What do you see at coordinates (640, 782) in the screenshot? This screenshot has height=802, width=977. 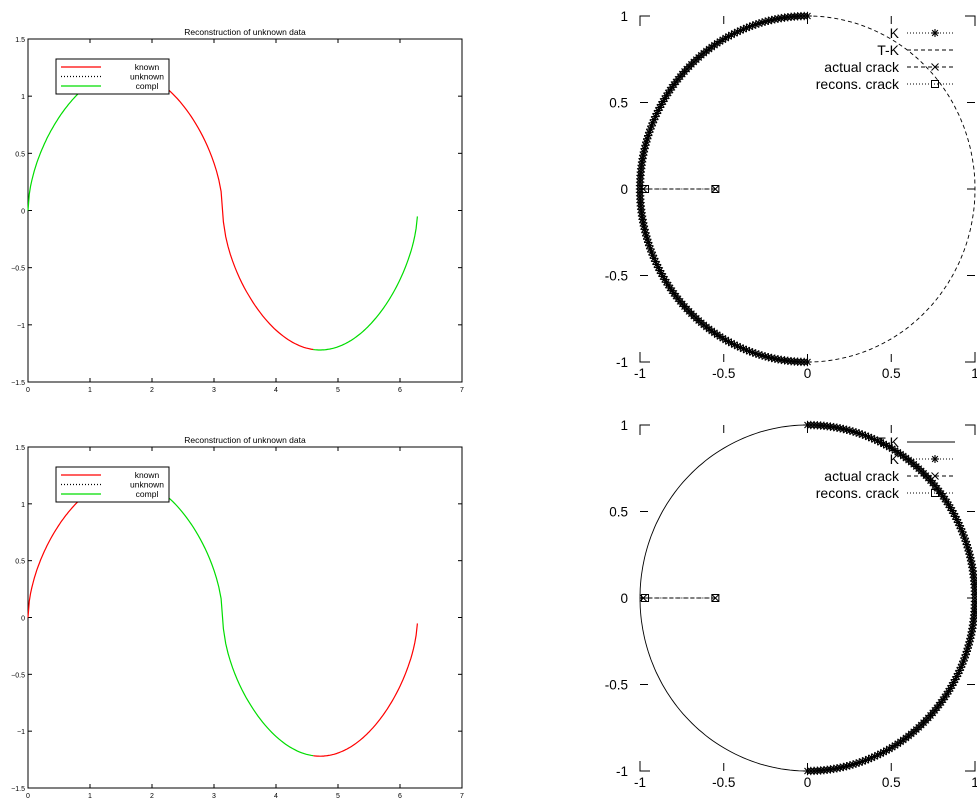 I see `x-tick-label: -1` at bounding box center [640, 782].